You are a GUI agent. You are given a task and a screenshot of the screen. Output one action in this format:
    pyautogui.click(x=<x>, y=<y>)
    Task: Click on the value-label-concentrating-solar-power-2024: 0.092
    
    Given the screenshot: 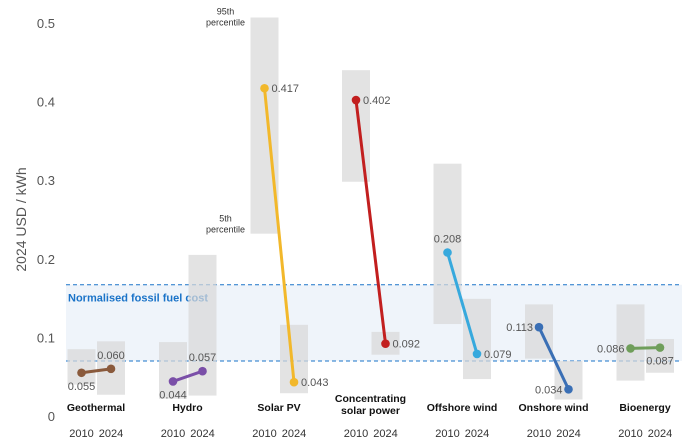 What is the action you would take?
    pyautogui.click(x=407, y=345)
    